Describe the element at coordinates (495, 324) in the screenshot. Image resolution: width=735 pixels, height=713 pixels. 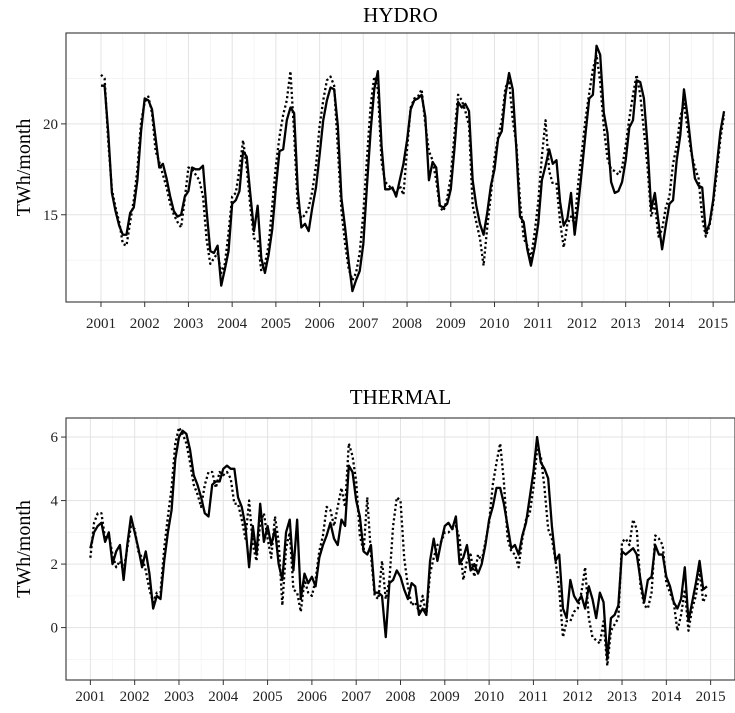
I see `hydro-x-tick-label: 2010` at that location.